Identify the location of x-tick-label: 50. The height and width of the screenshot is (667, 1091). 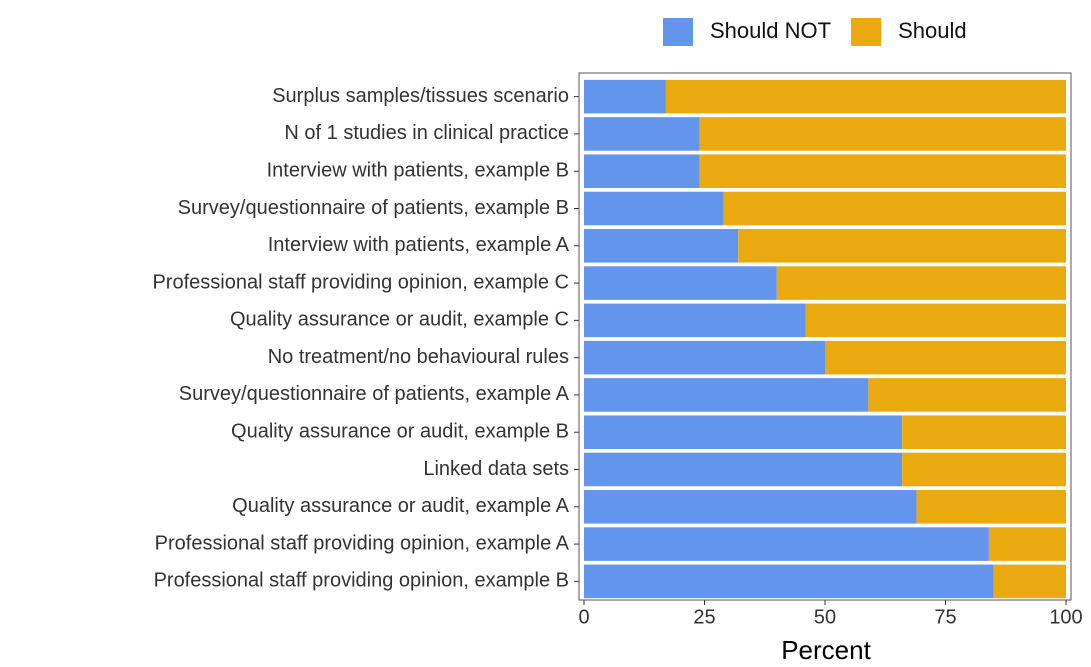
(825, 617).